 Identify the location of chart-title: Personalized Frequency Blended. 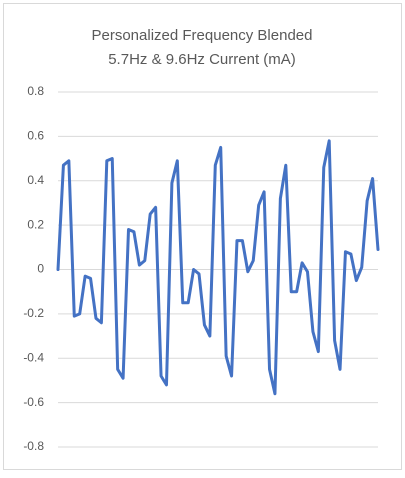
(202, 35).